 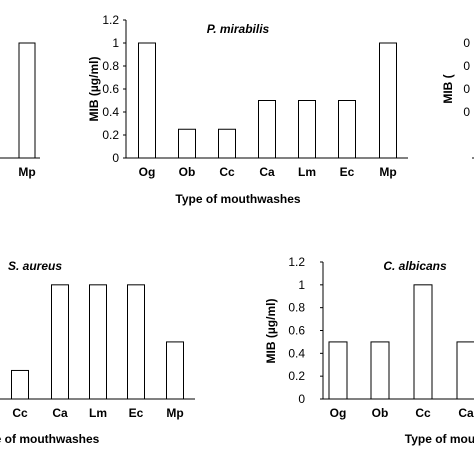 I want to click on x-axis-label: Type of mouthwashes, so click(x=237, y=199).